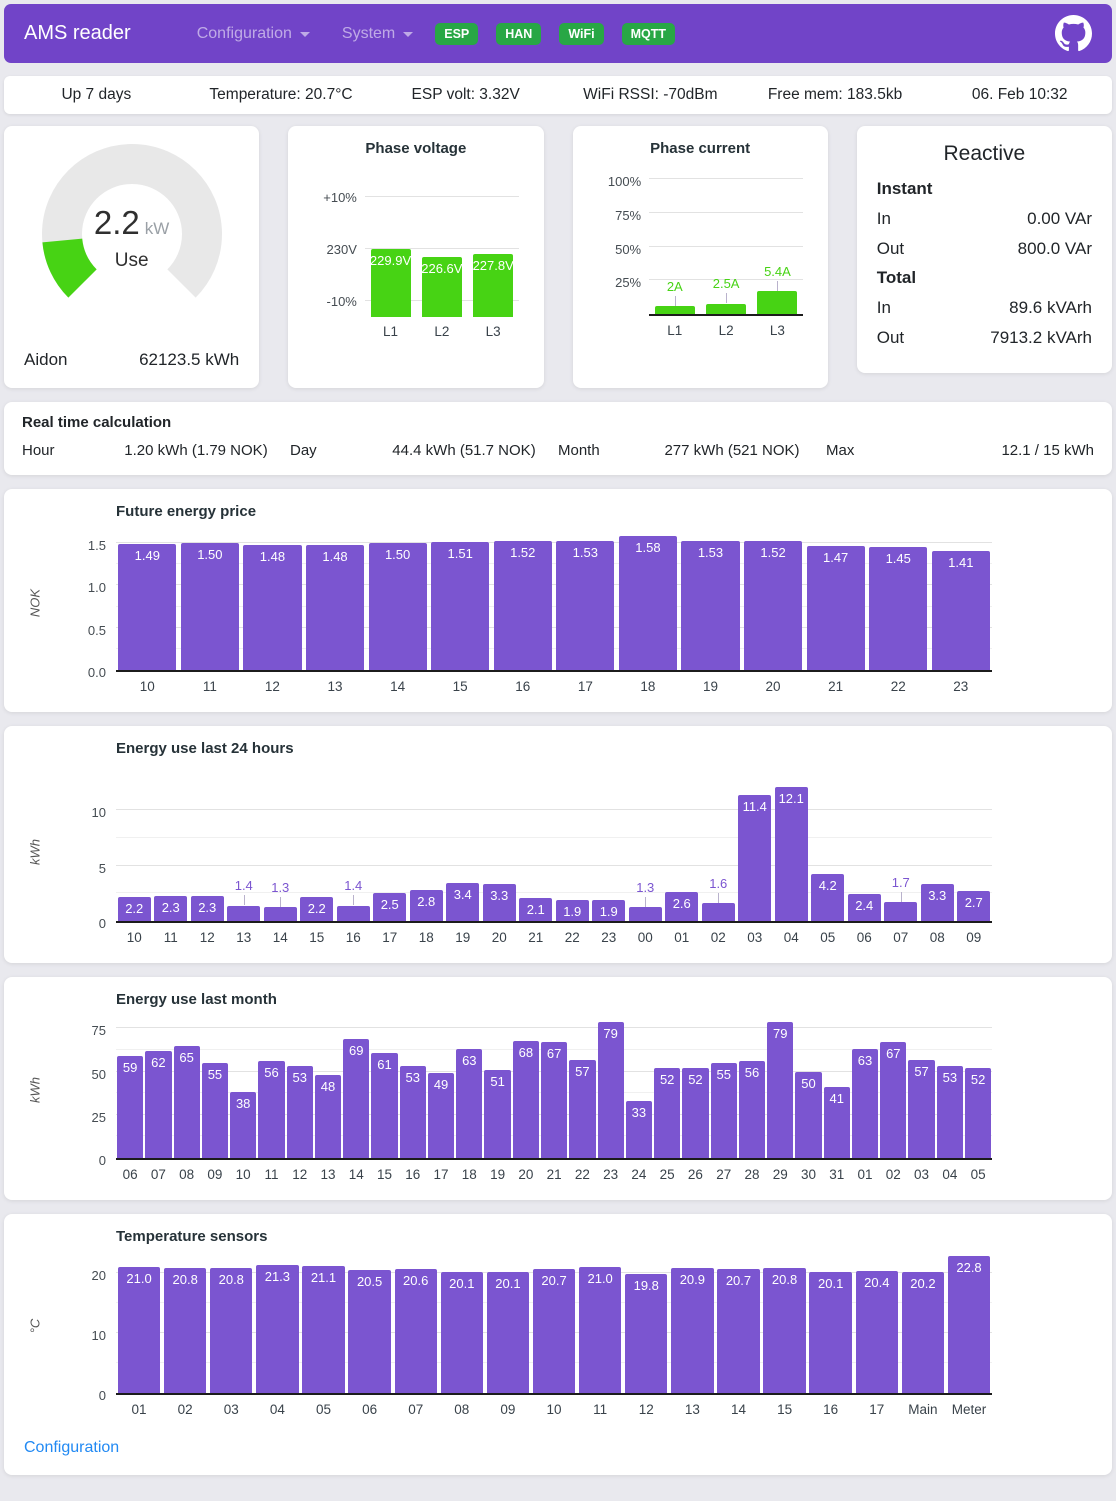 The image size is (1116, 1501). I want to click on nav-item-system: System, so click(378, 34).